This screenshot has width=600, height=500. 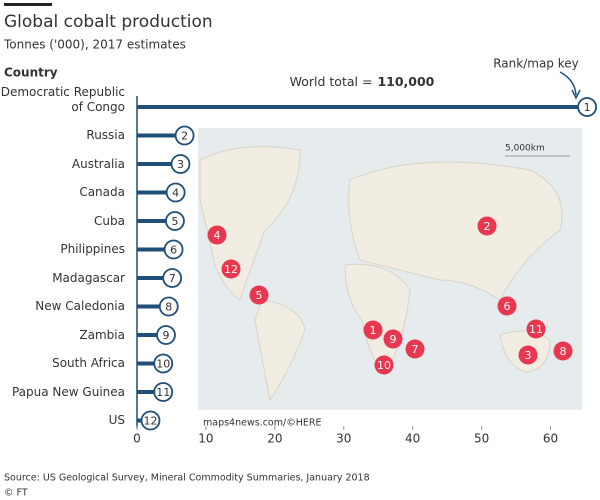 I want to click on rank-label: 2, so click(x=184, y=136).